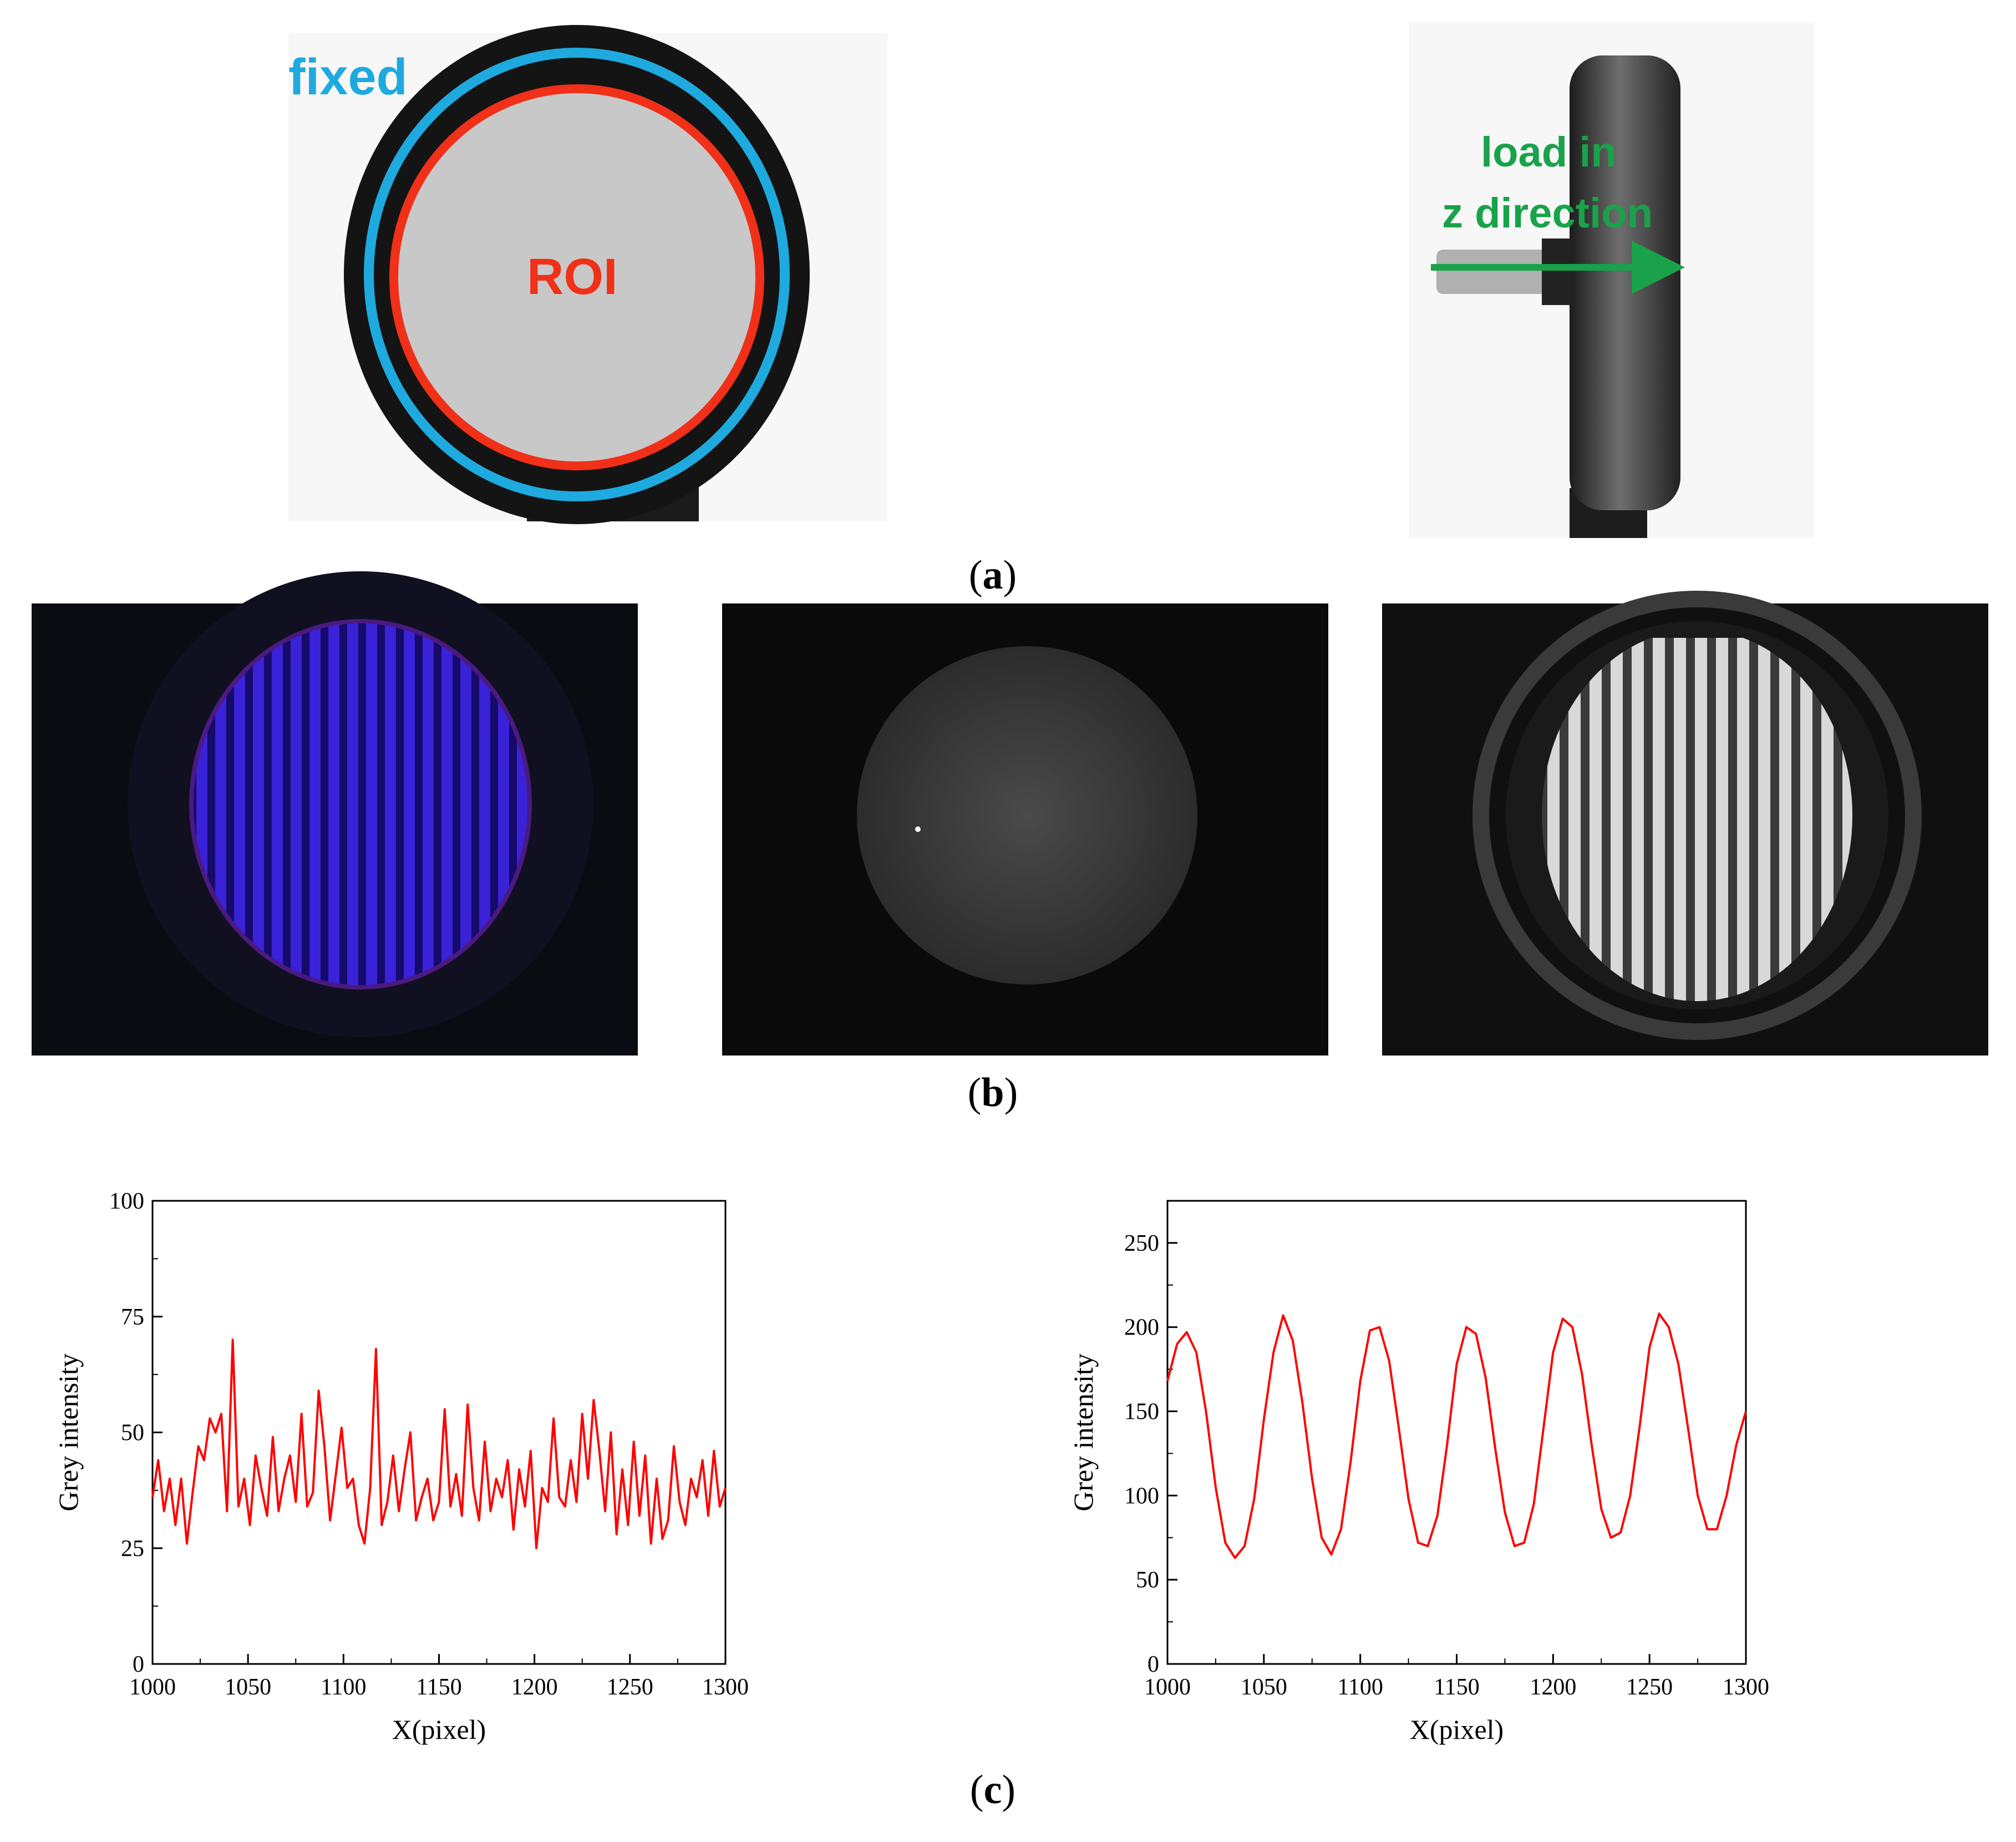 This screenshot has width=2016, height=1842. I want to click on fixed-label: fixed, so click(348, 77).